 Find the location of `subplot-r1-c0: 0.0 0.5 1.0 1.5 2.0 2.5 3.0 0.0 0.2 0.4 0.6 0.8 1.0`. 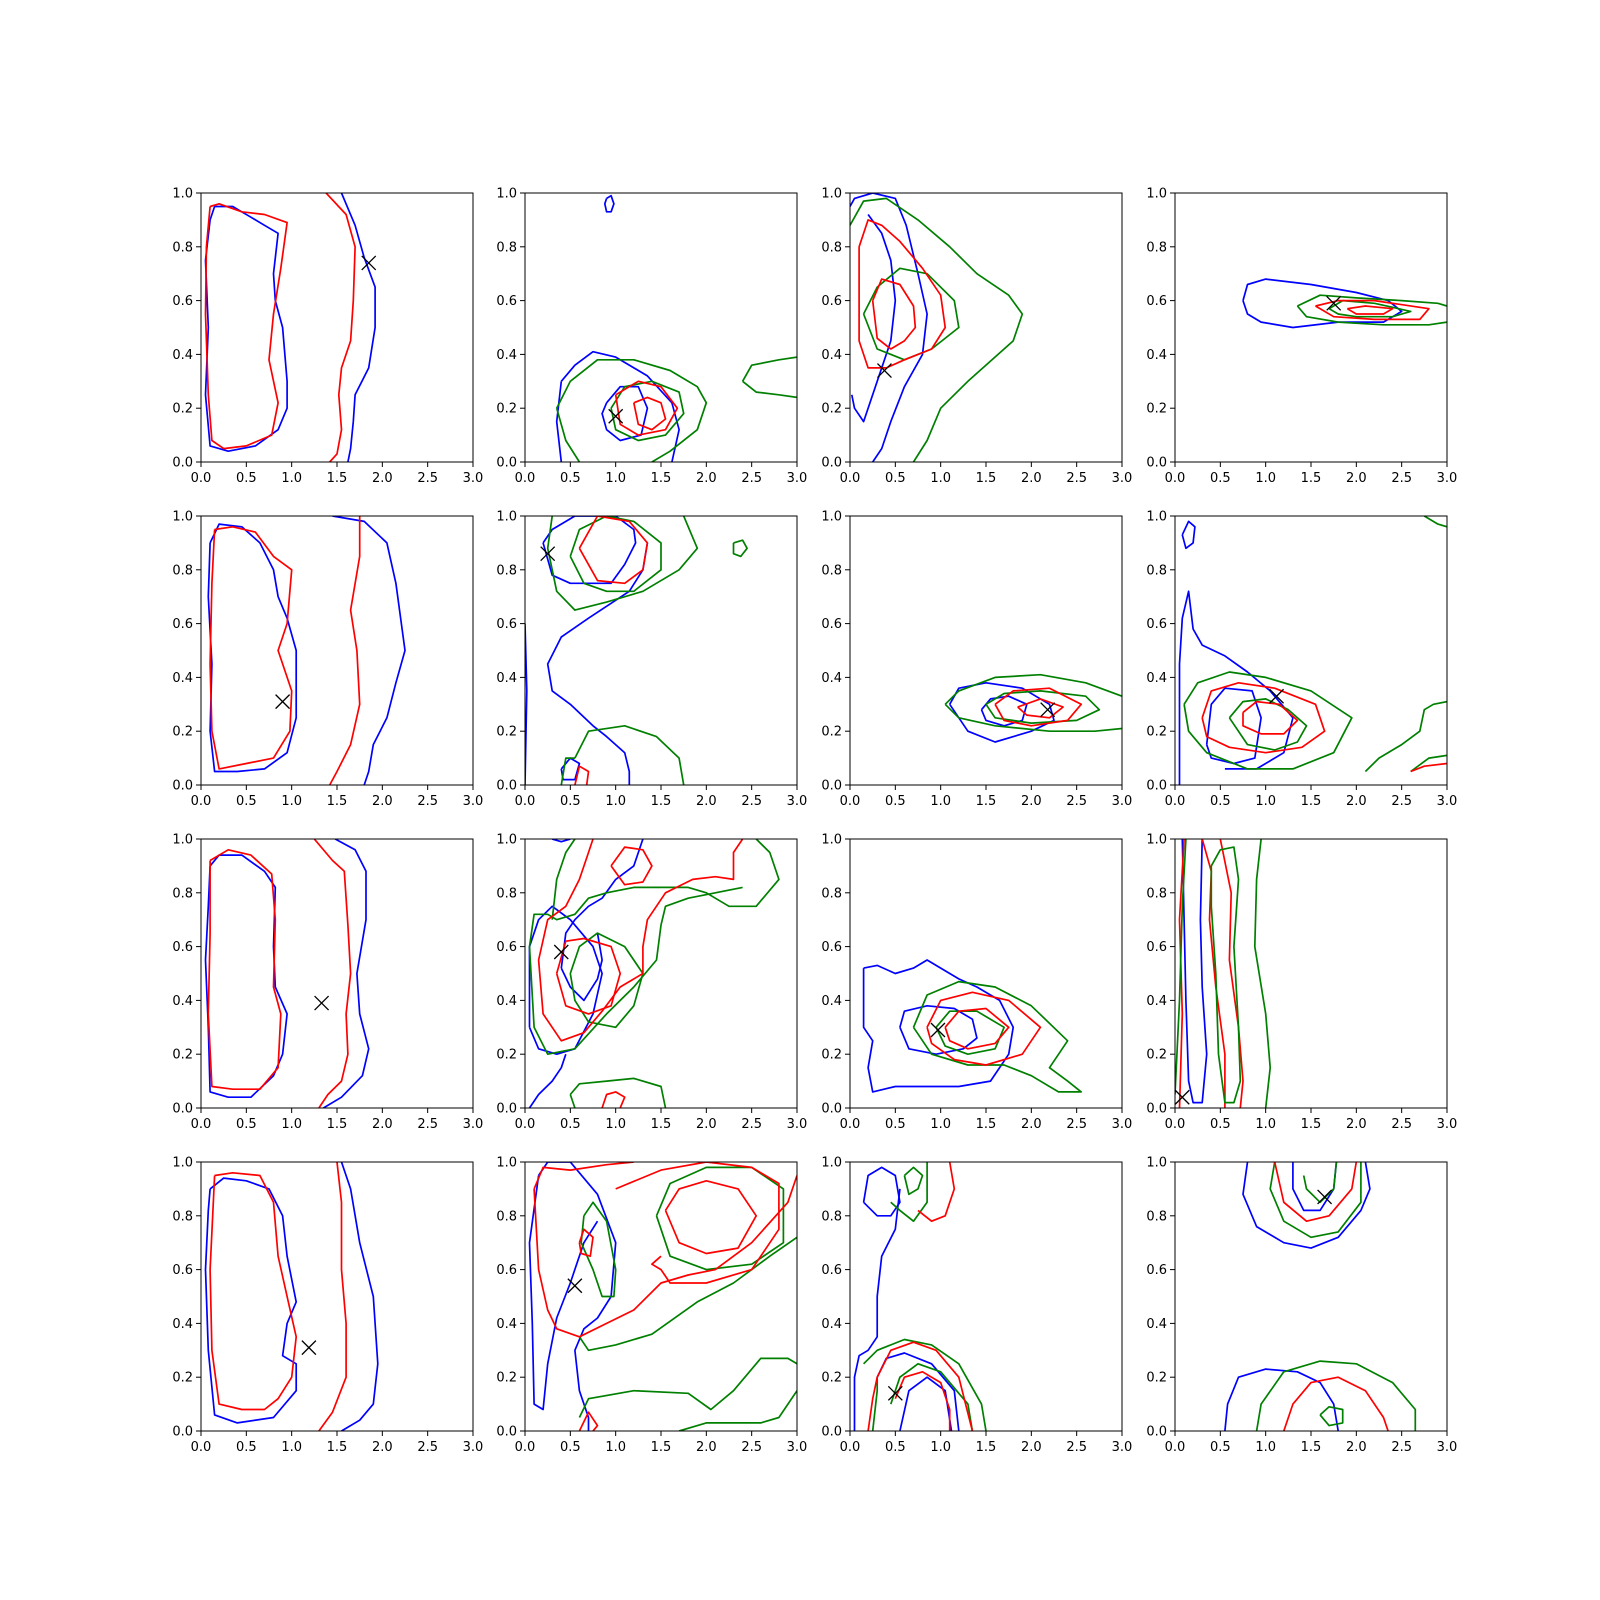

subplot-r1-c0: 0.0 0.5 1.0 1.5 2.0 2.5 3.0 0.0 0.2 0.4 0.6 0.8 1.0 is located at coordinates (327, 660).